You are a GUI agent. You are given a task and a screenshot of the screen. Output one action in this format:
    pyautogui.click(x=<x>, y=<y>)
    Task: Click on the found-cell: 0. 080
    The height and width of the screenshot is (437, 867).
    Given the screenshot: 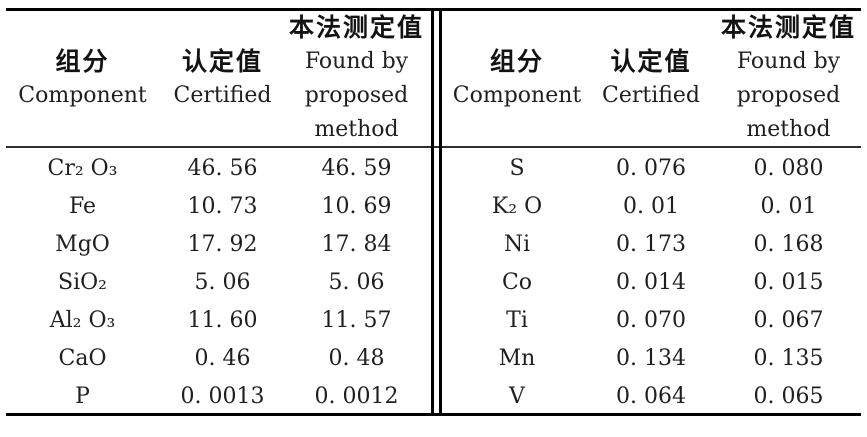 What is the action you would take?
    pyautogui.click(x=788, y=168)
    